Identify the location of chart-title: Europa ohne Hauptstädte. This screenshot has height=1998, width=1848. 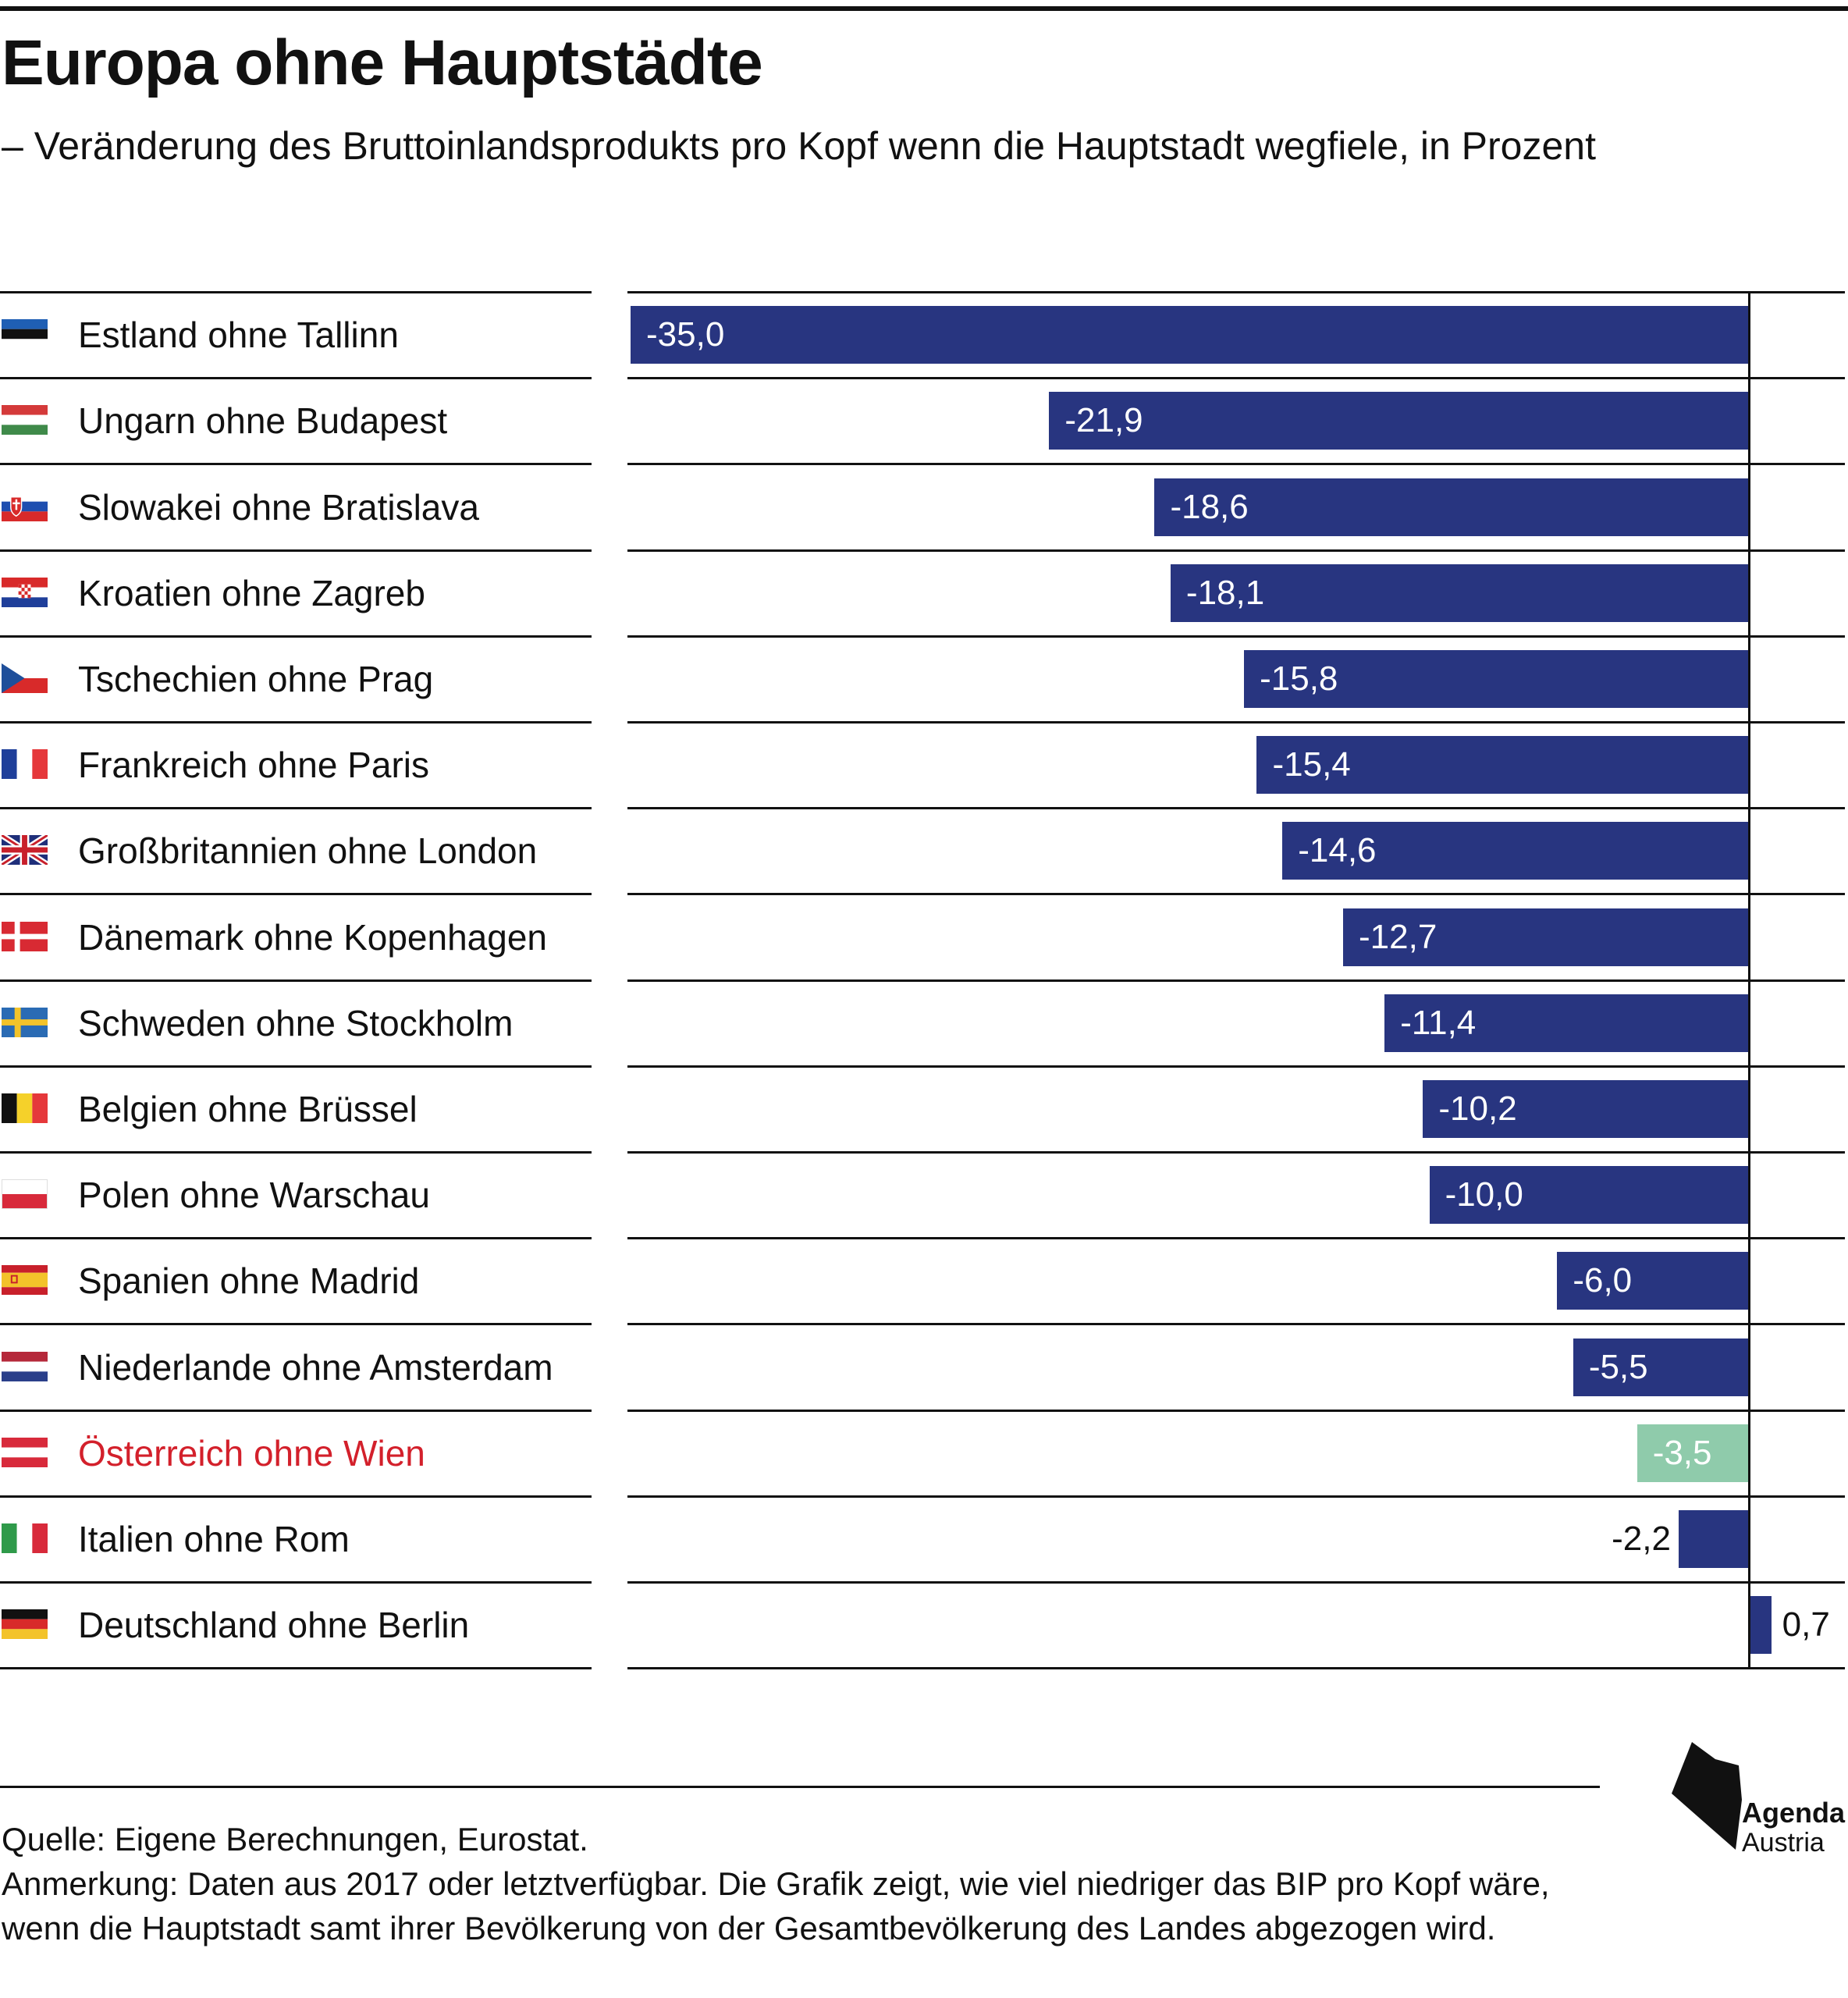
(382, 62).